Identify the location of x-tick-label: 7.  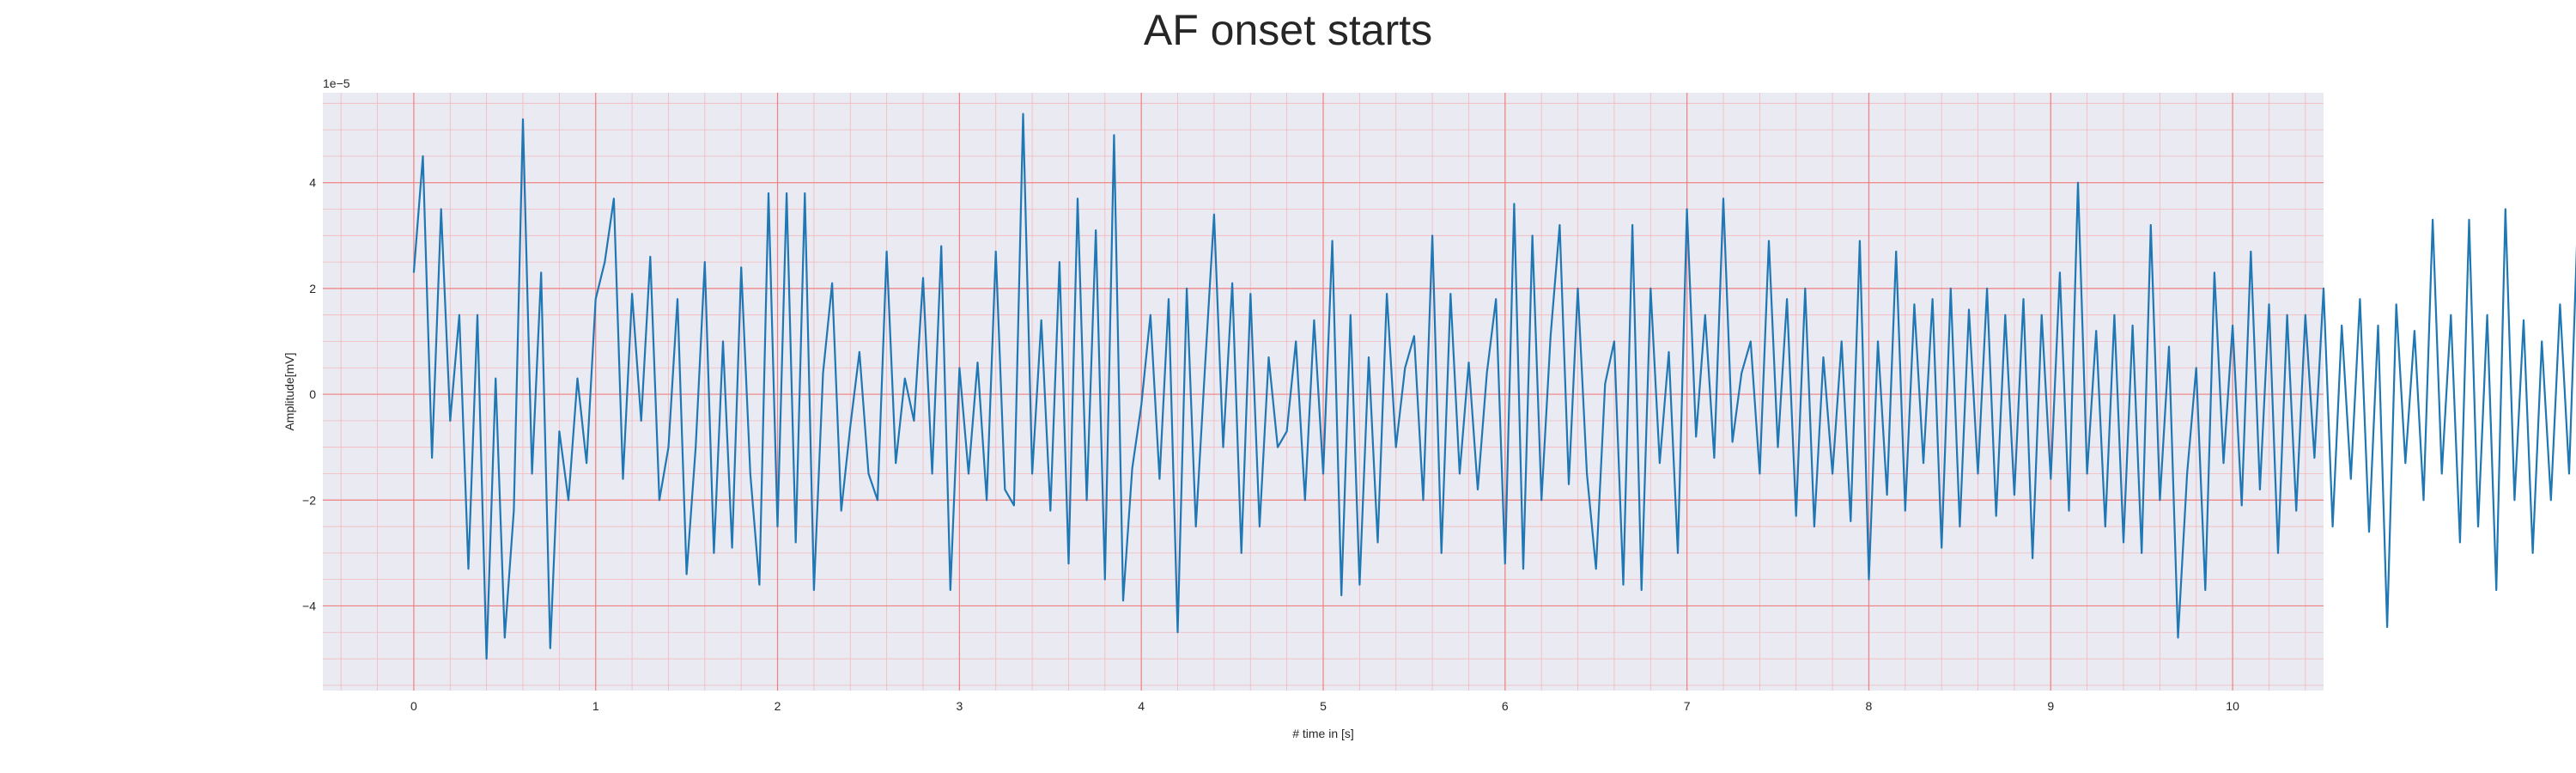
(1687, 706).